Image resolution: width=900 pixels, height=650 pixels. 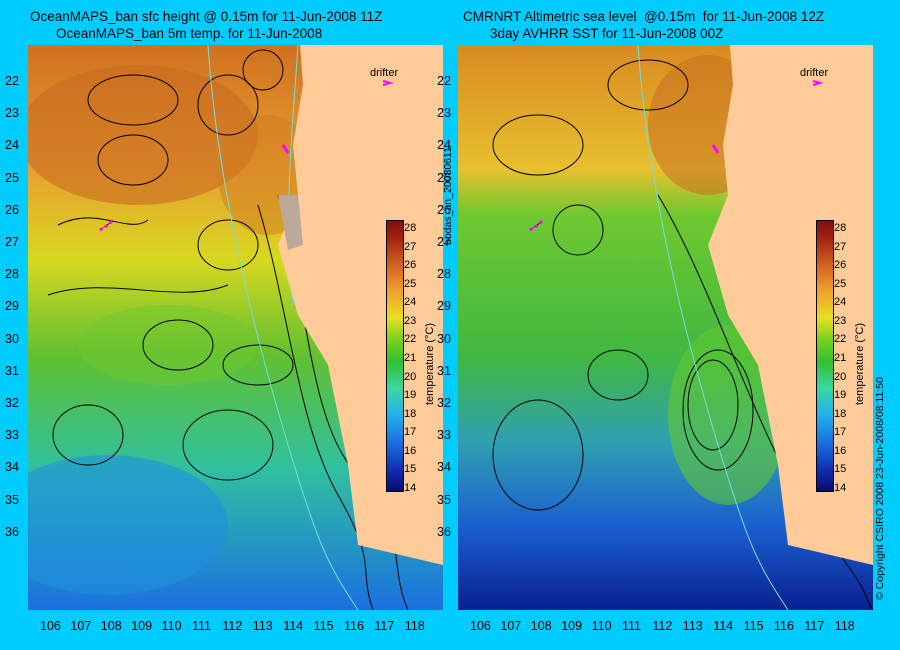 What do you see at coordinates (607, 33) in the screenshot?
I see `right-title-line2: 3day AVHRR SST for 11-Jun-2008 00Z` at bounding box center [607, 33].